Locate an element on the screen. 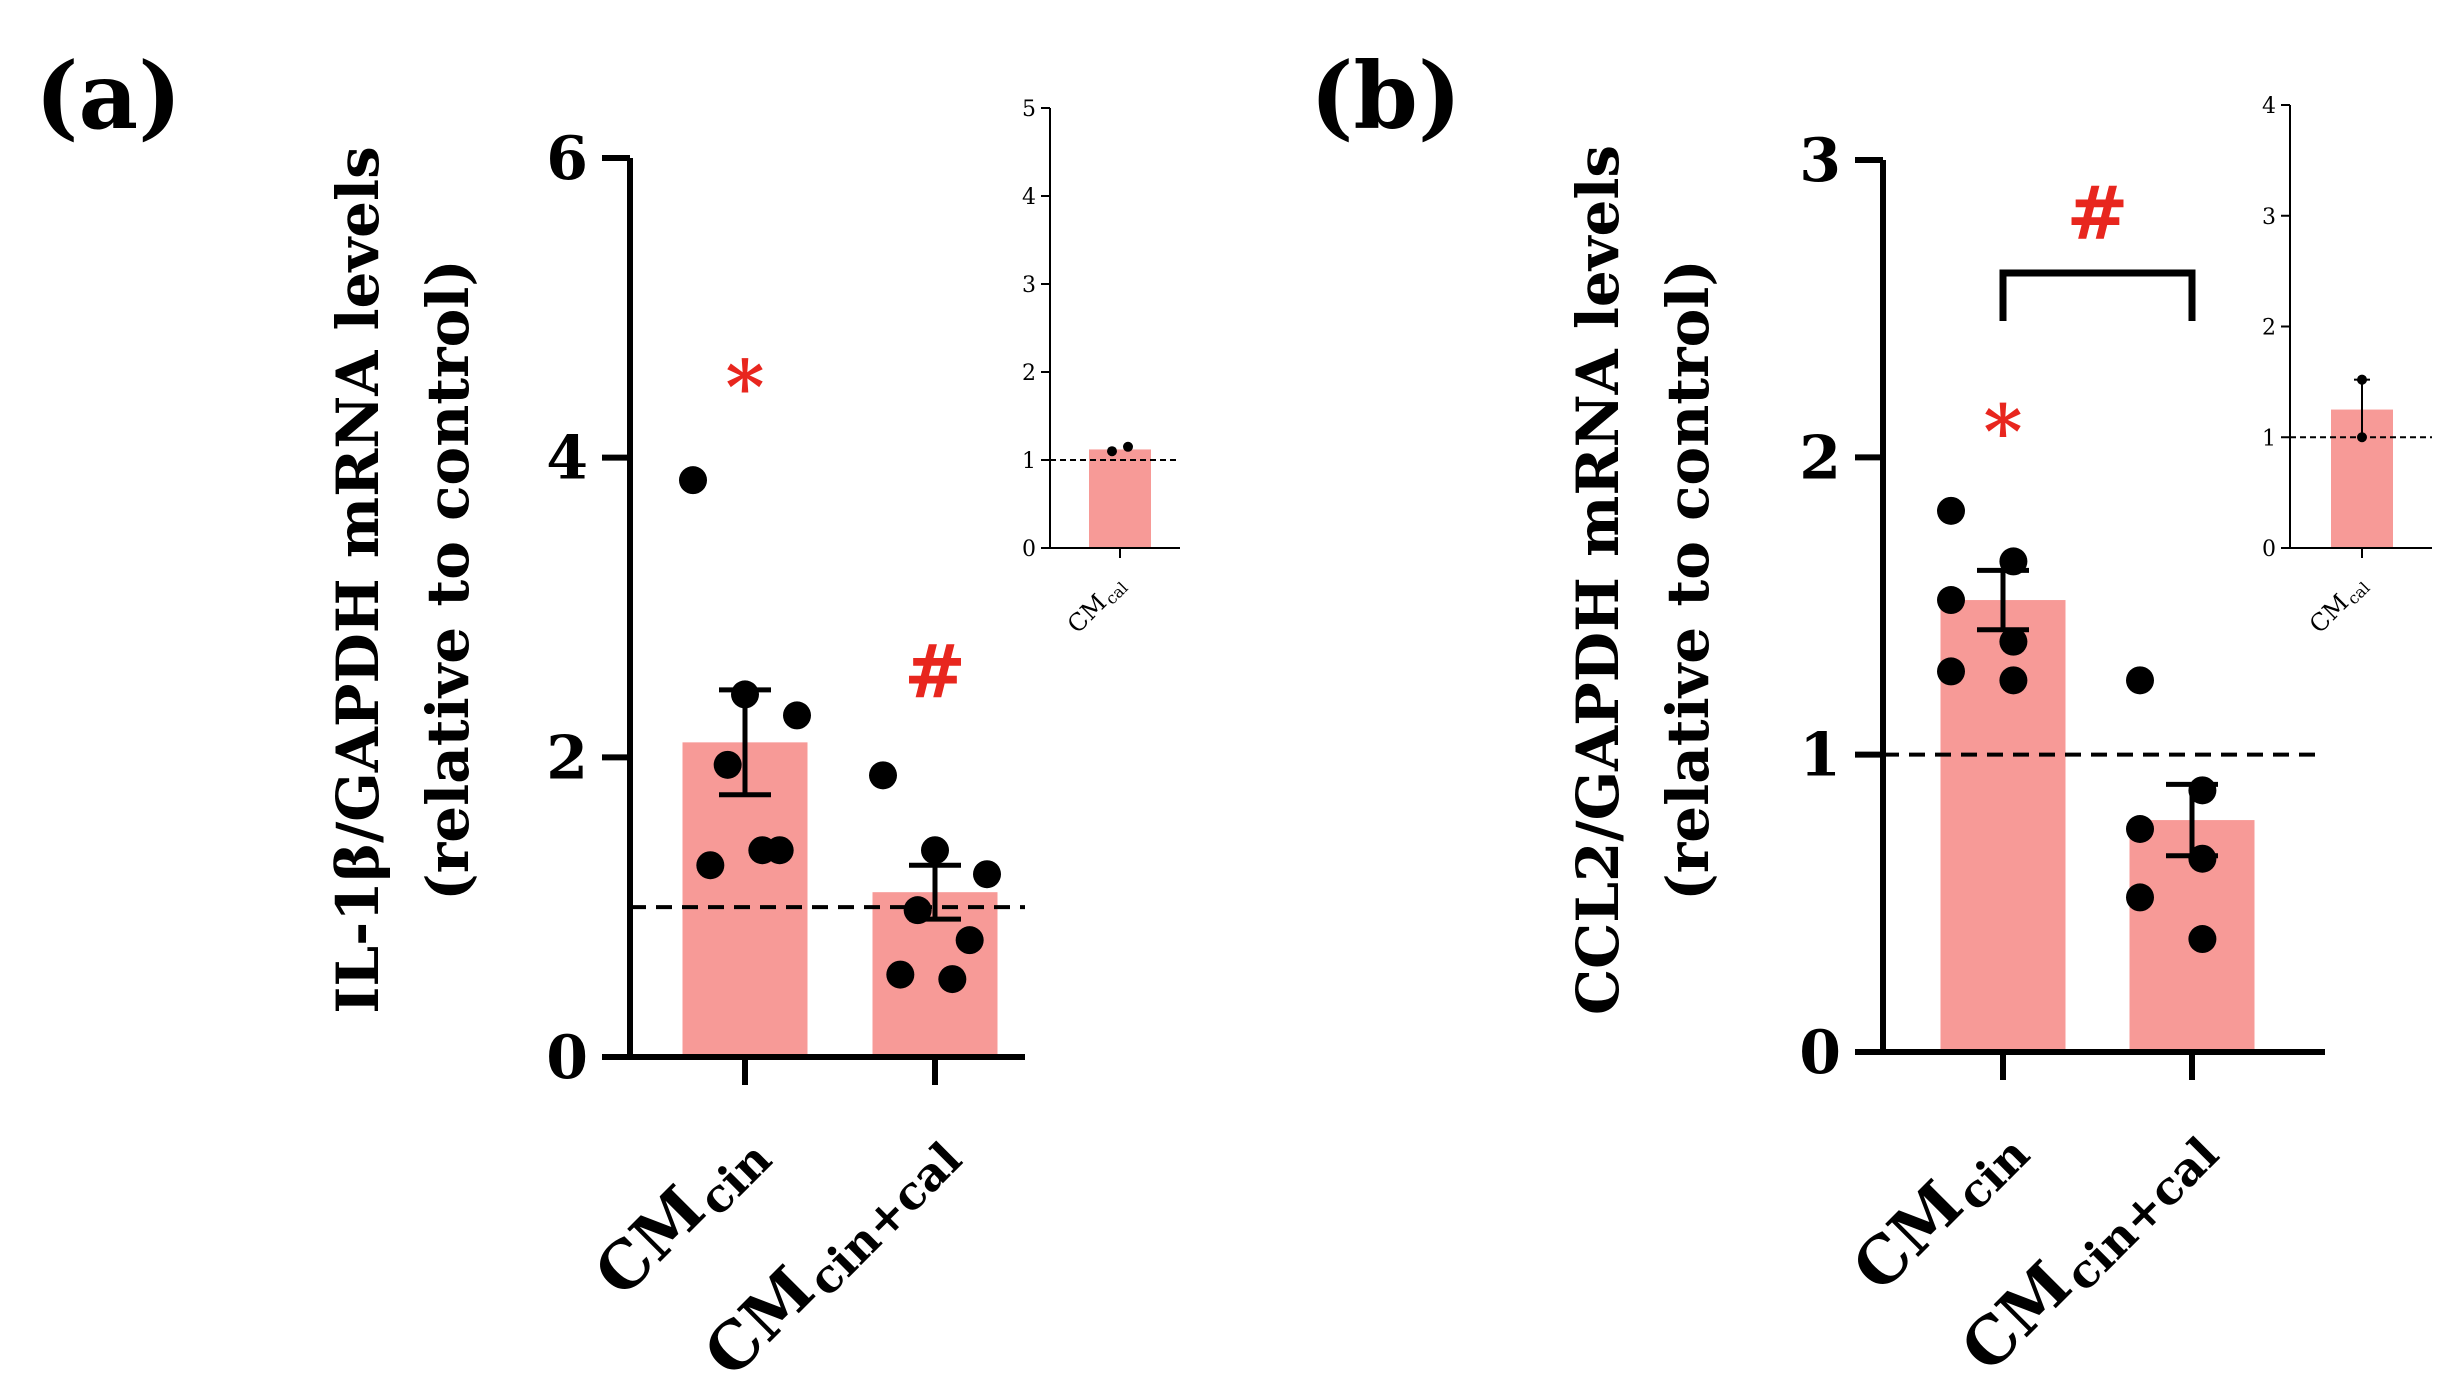  panel-a-inset-xtick-label: CMcal is located at coordinates (1097, 605).